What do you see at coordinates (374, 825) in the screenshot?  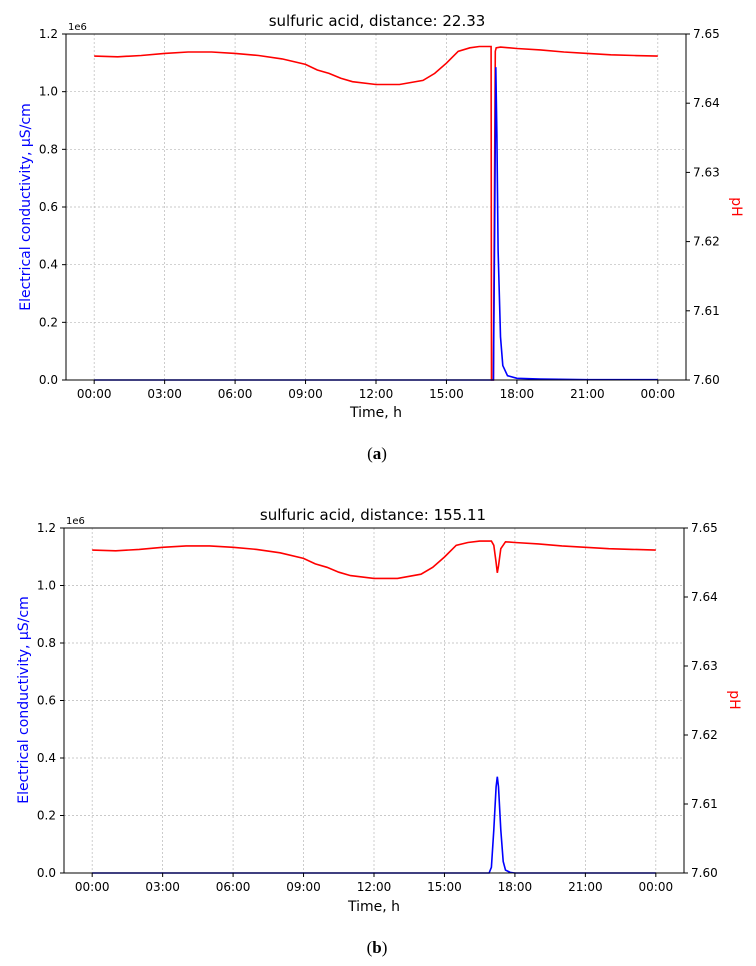 I see `conductivity-series-line` at bounding box center [374, 825].